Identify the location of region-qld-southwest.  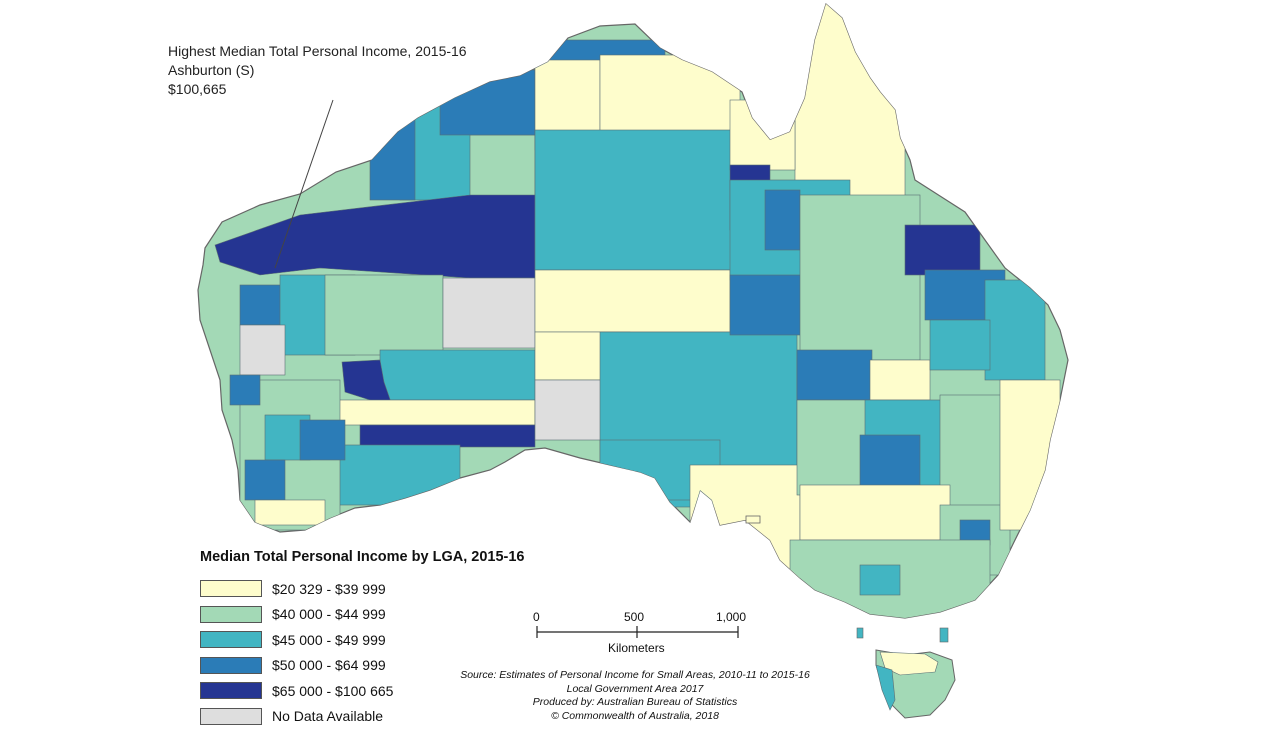
(834, 375).